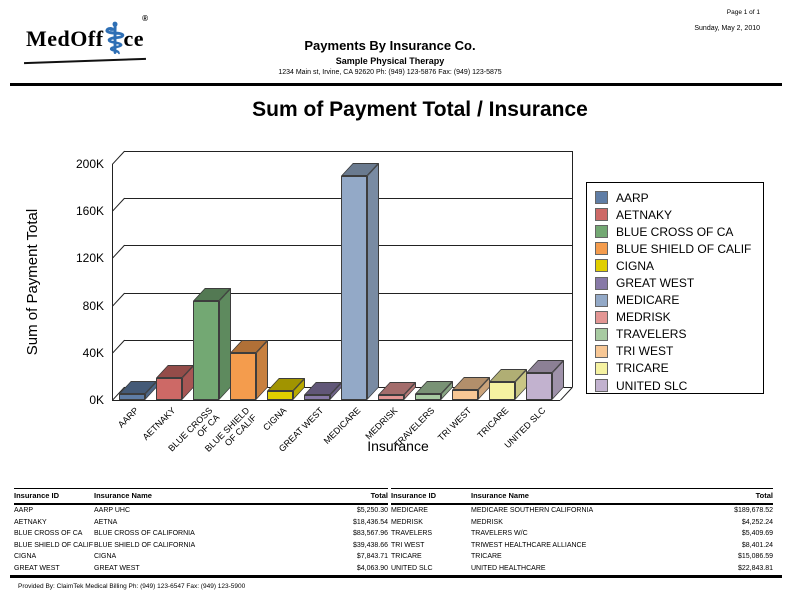  Describe the element at coordinates (412, 534) in the screenshot. I see `table-cell: TRAVELERS` at that location.